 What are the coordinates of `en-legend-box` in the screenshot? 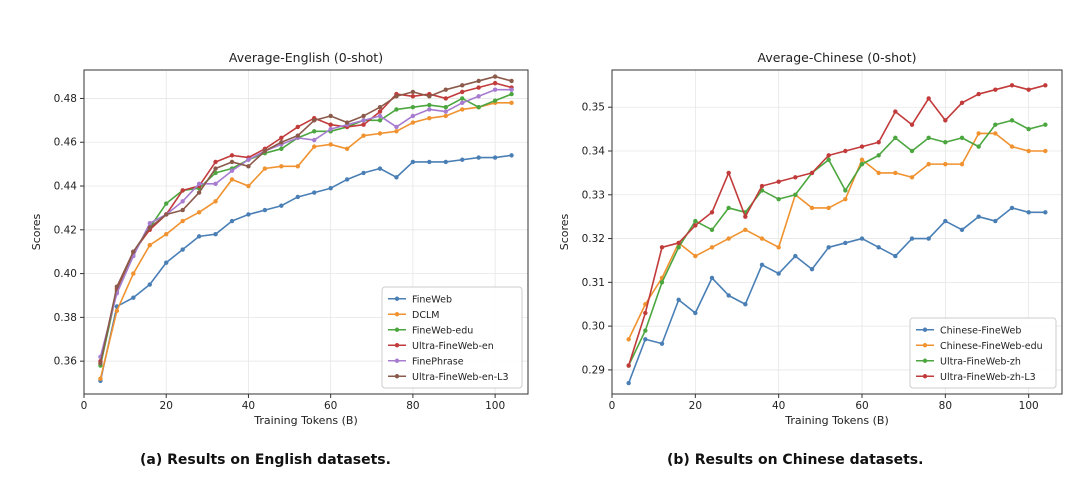 It's located at (452, 337).